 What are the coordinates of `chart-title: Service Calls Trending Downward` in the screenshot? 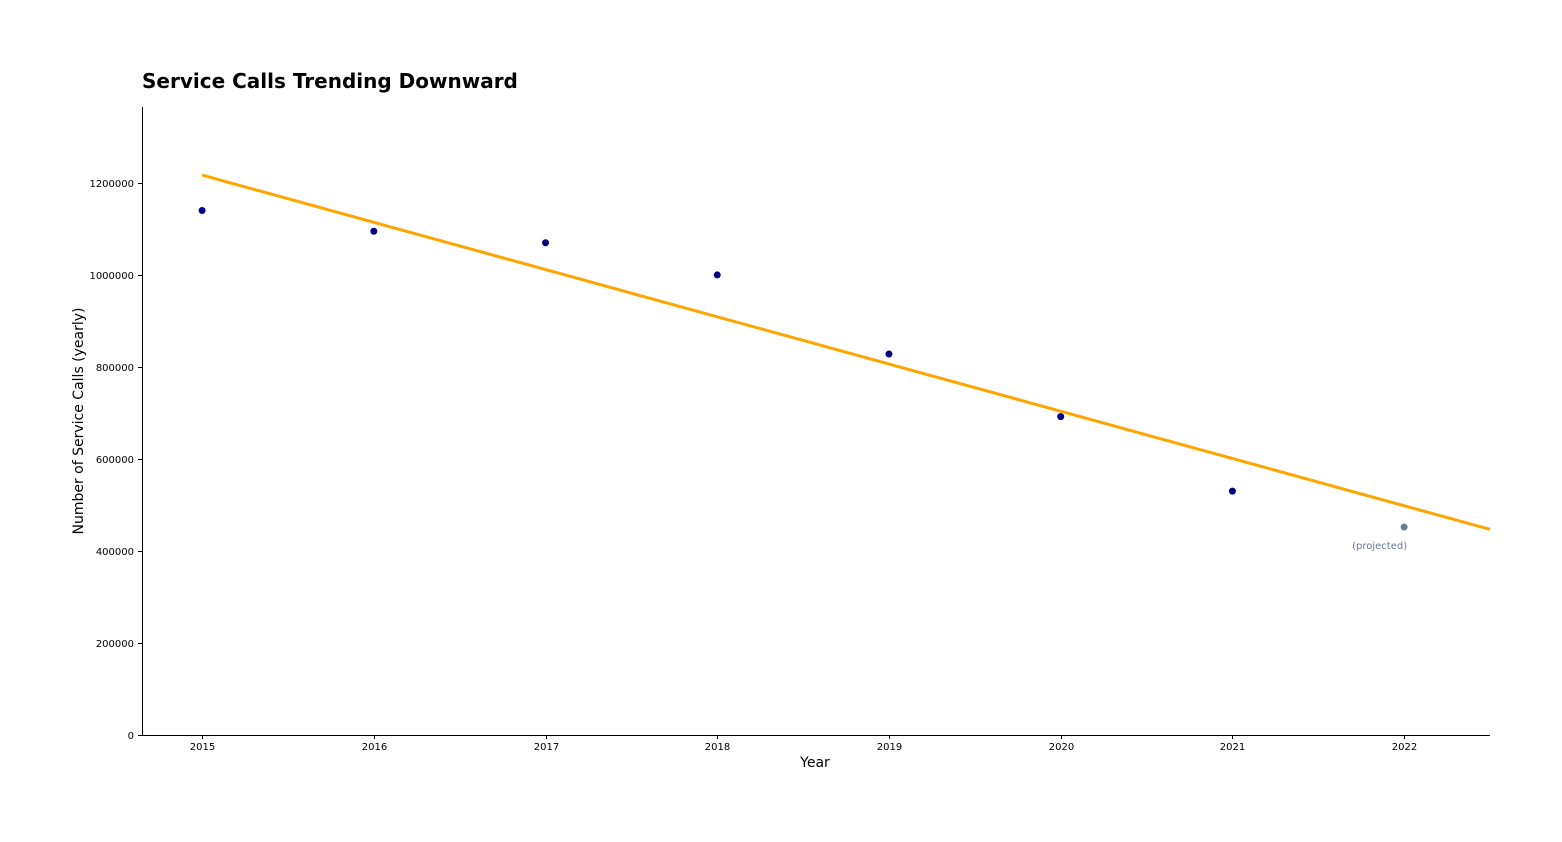 It's located at (330, 81).